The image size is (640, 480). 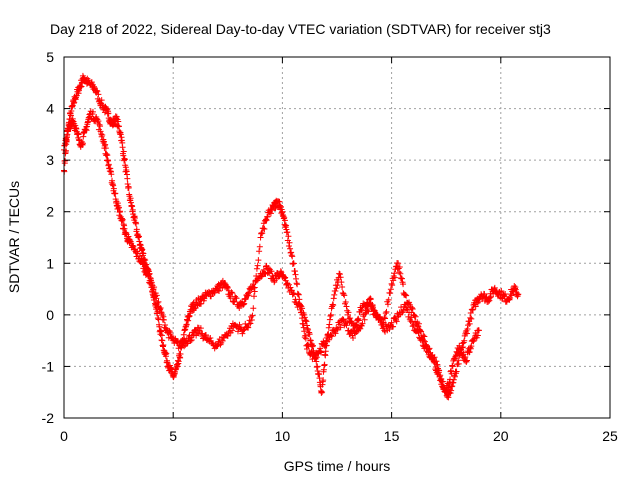 I want to click on x-tick-label: 25, so click(x=610, y=436).